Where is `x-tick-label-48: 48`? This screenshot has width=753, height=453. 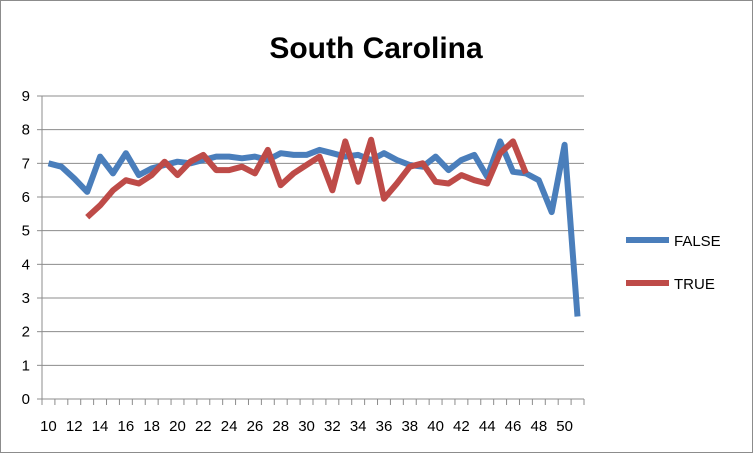 x-tick-label-48: 48 is located at coordinates (538, 426).